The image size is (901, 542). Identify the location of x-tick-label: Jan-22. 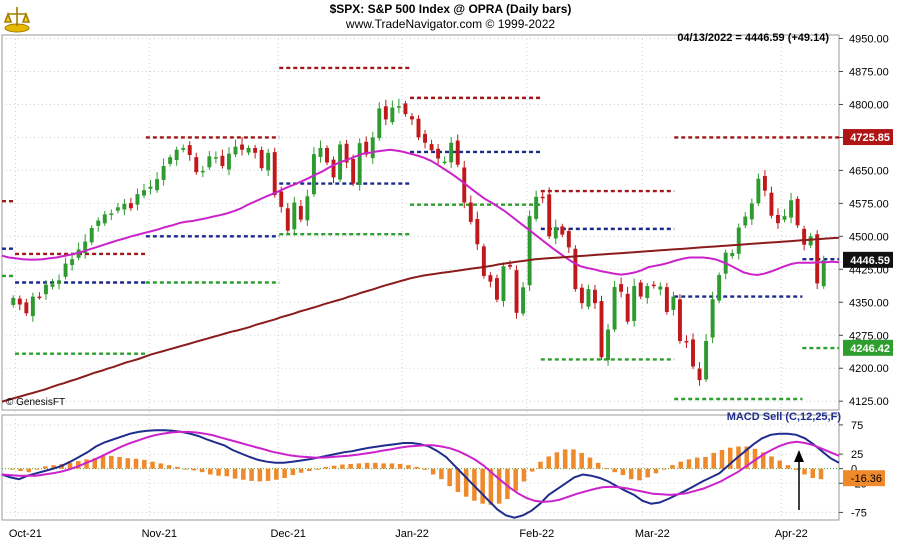
(412, 534).